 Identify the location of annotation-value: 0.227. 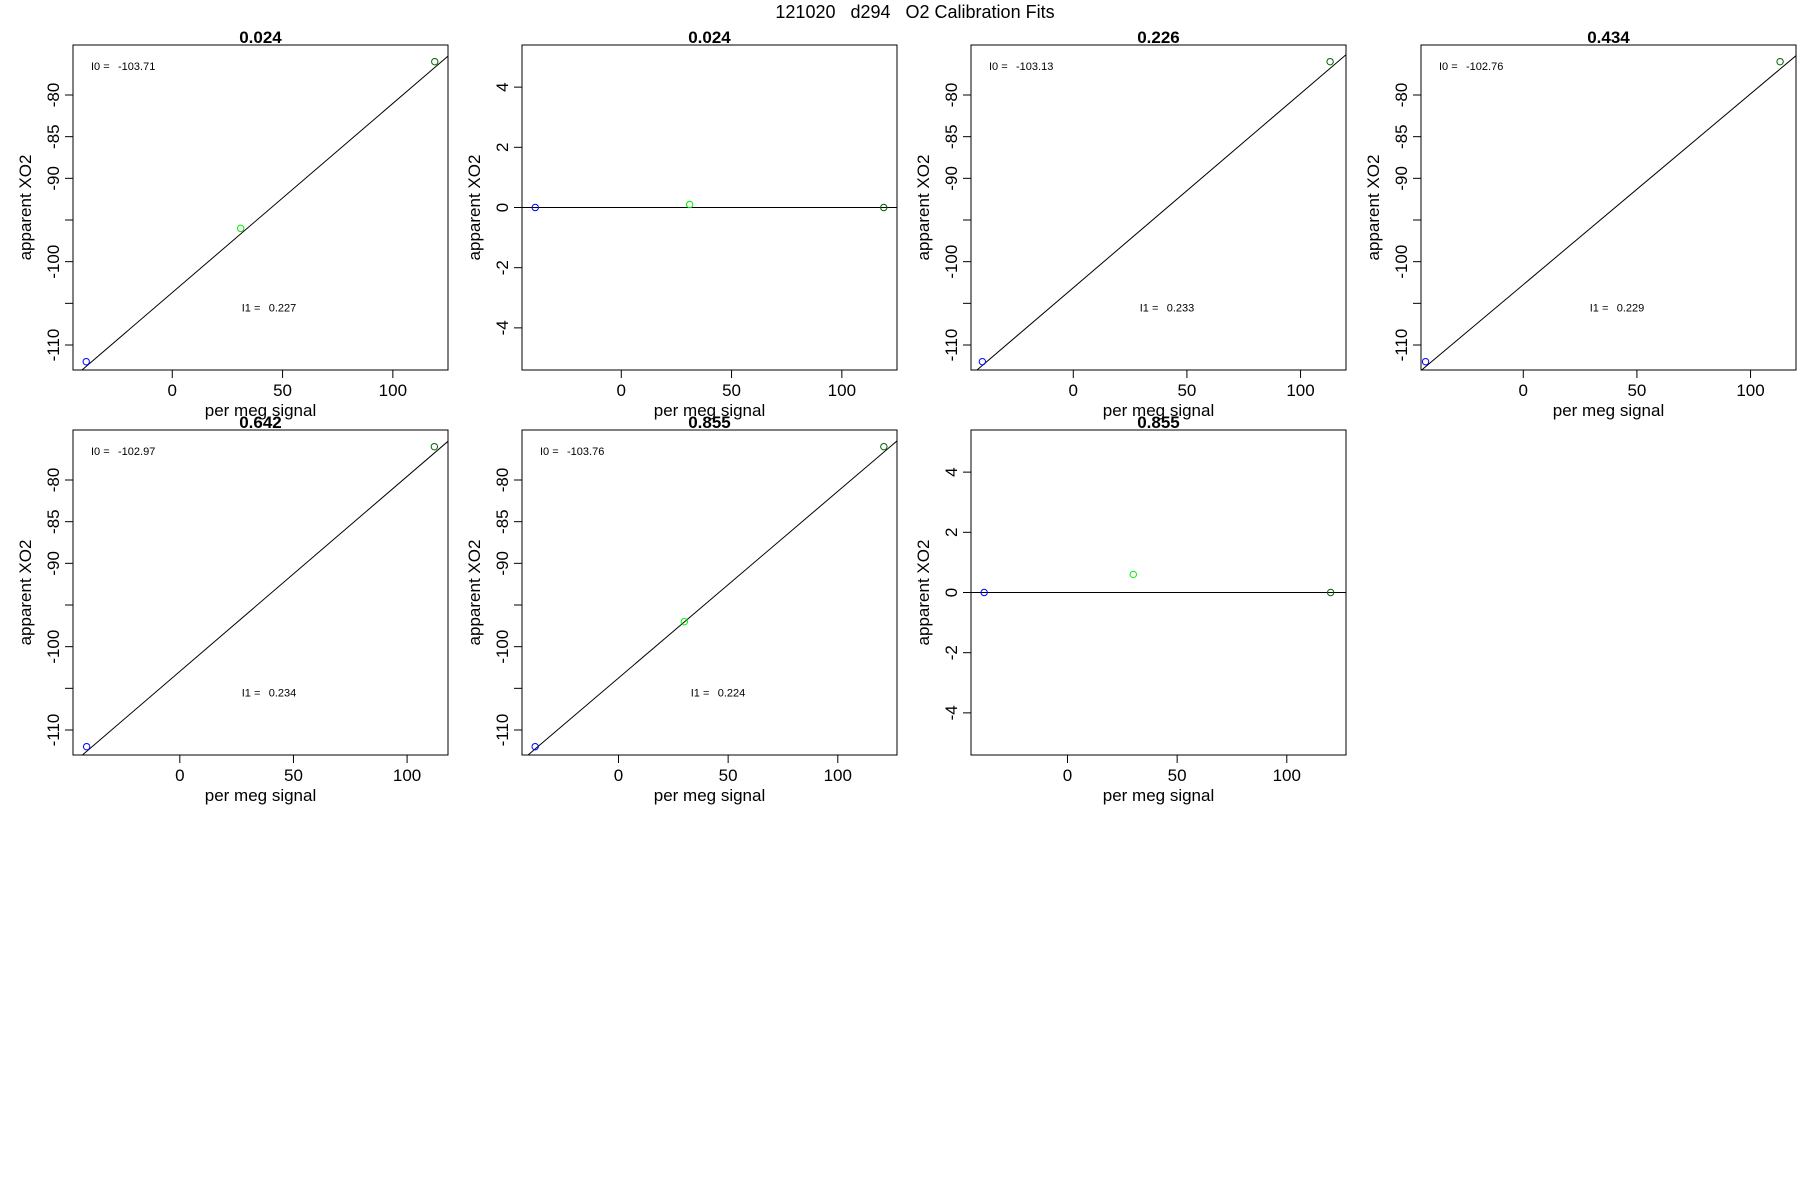
(283, 309).